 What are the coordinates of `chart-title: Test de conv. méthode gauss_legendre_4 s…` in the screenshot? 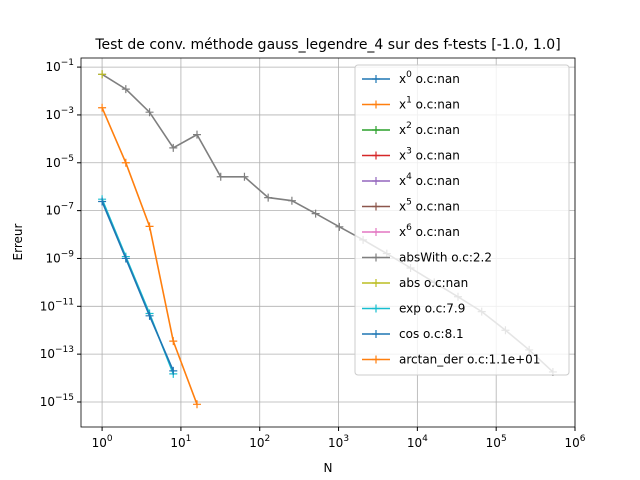 It's located at (327, 45).